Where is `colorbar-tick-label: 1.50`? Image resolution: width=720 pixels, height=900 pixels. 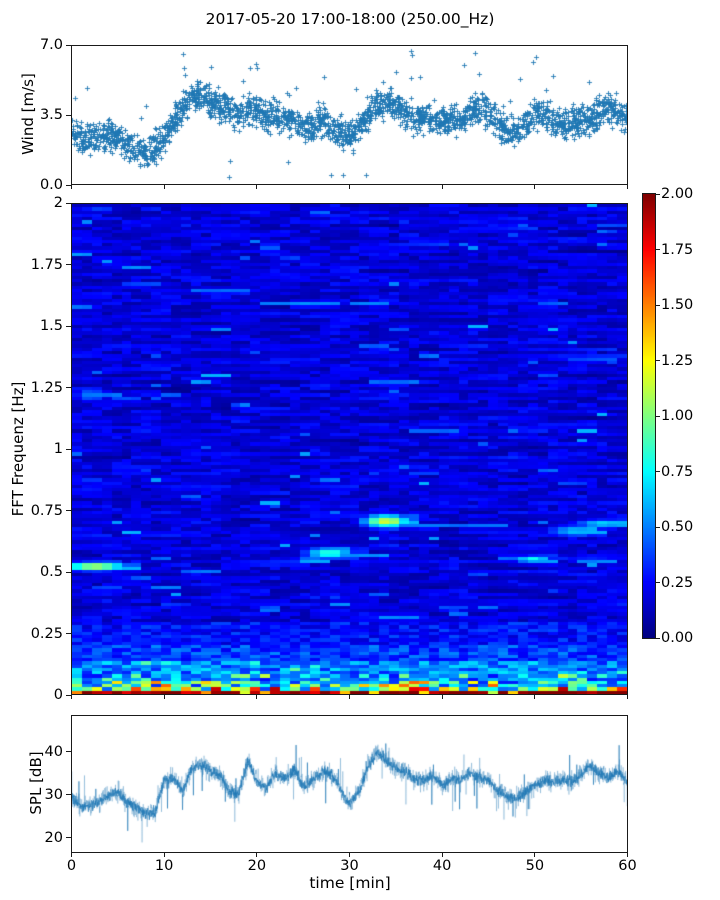 colorbar-tick-label: 1.50 is located at coordinates (677, 305).